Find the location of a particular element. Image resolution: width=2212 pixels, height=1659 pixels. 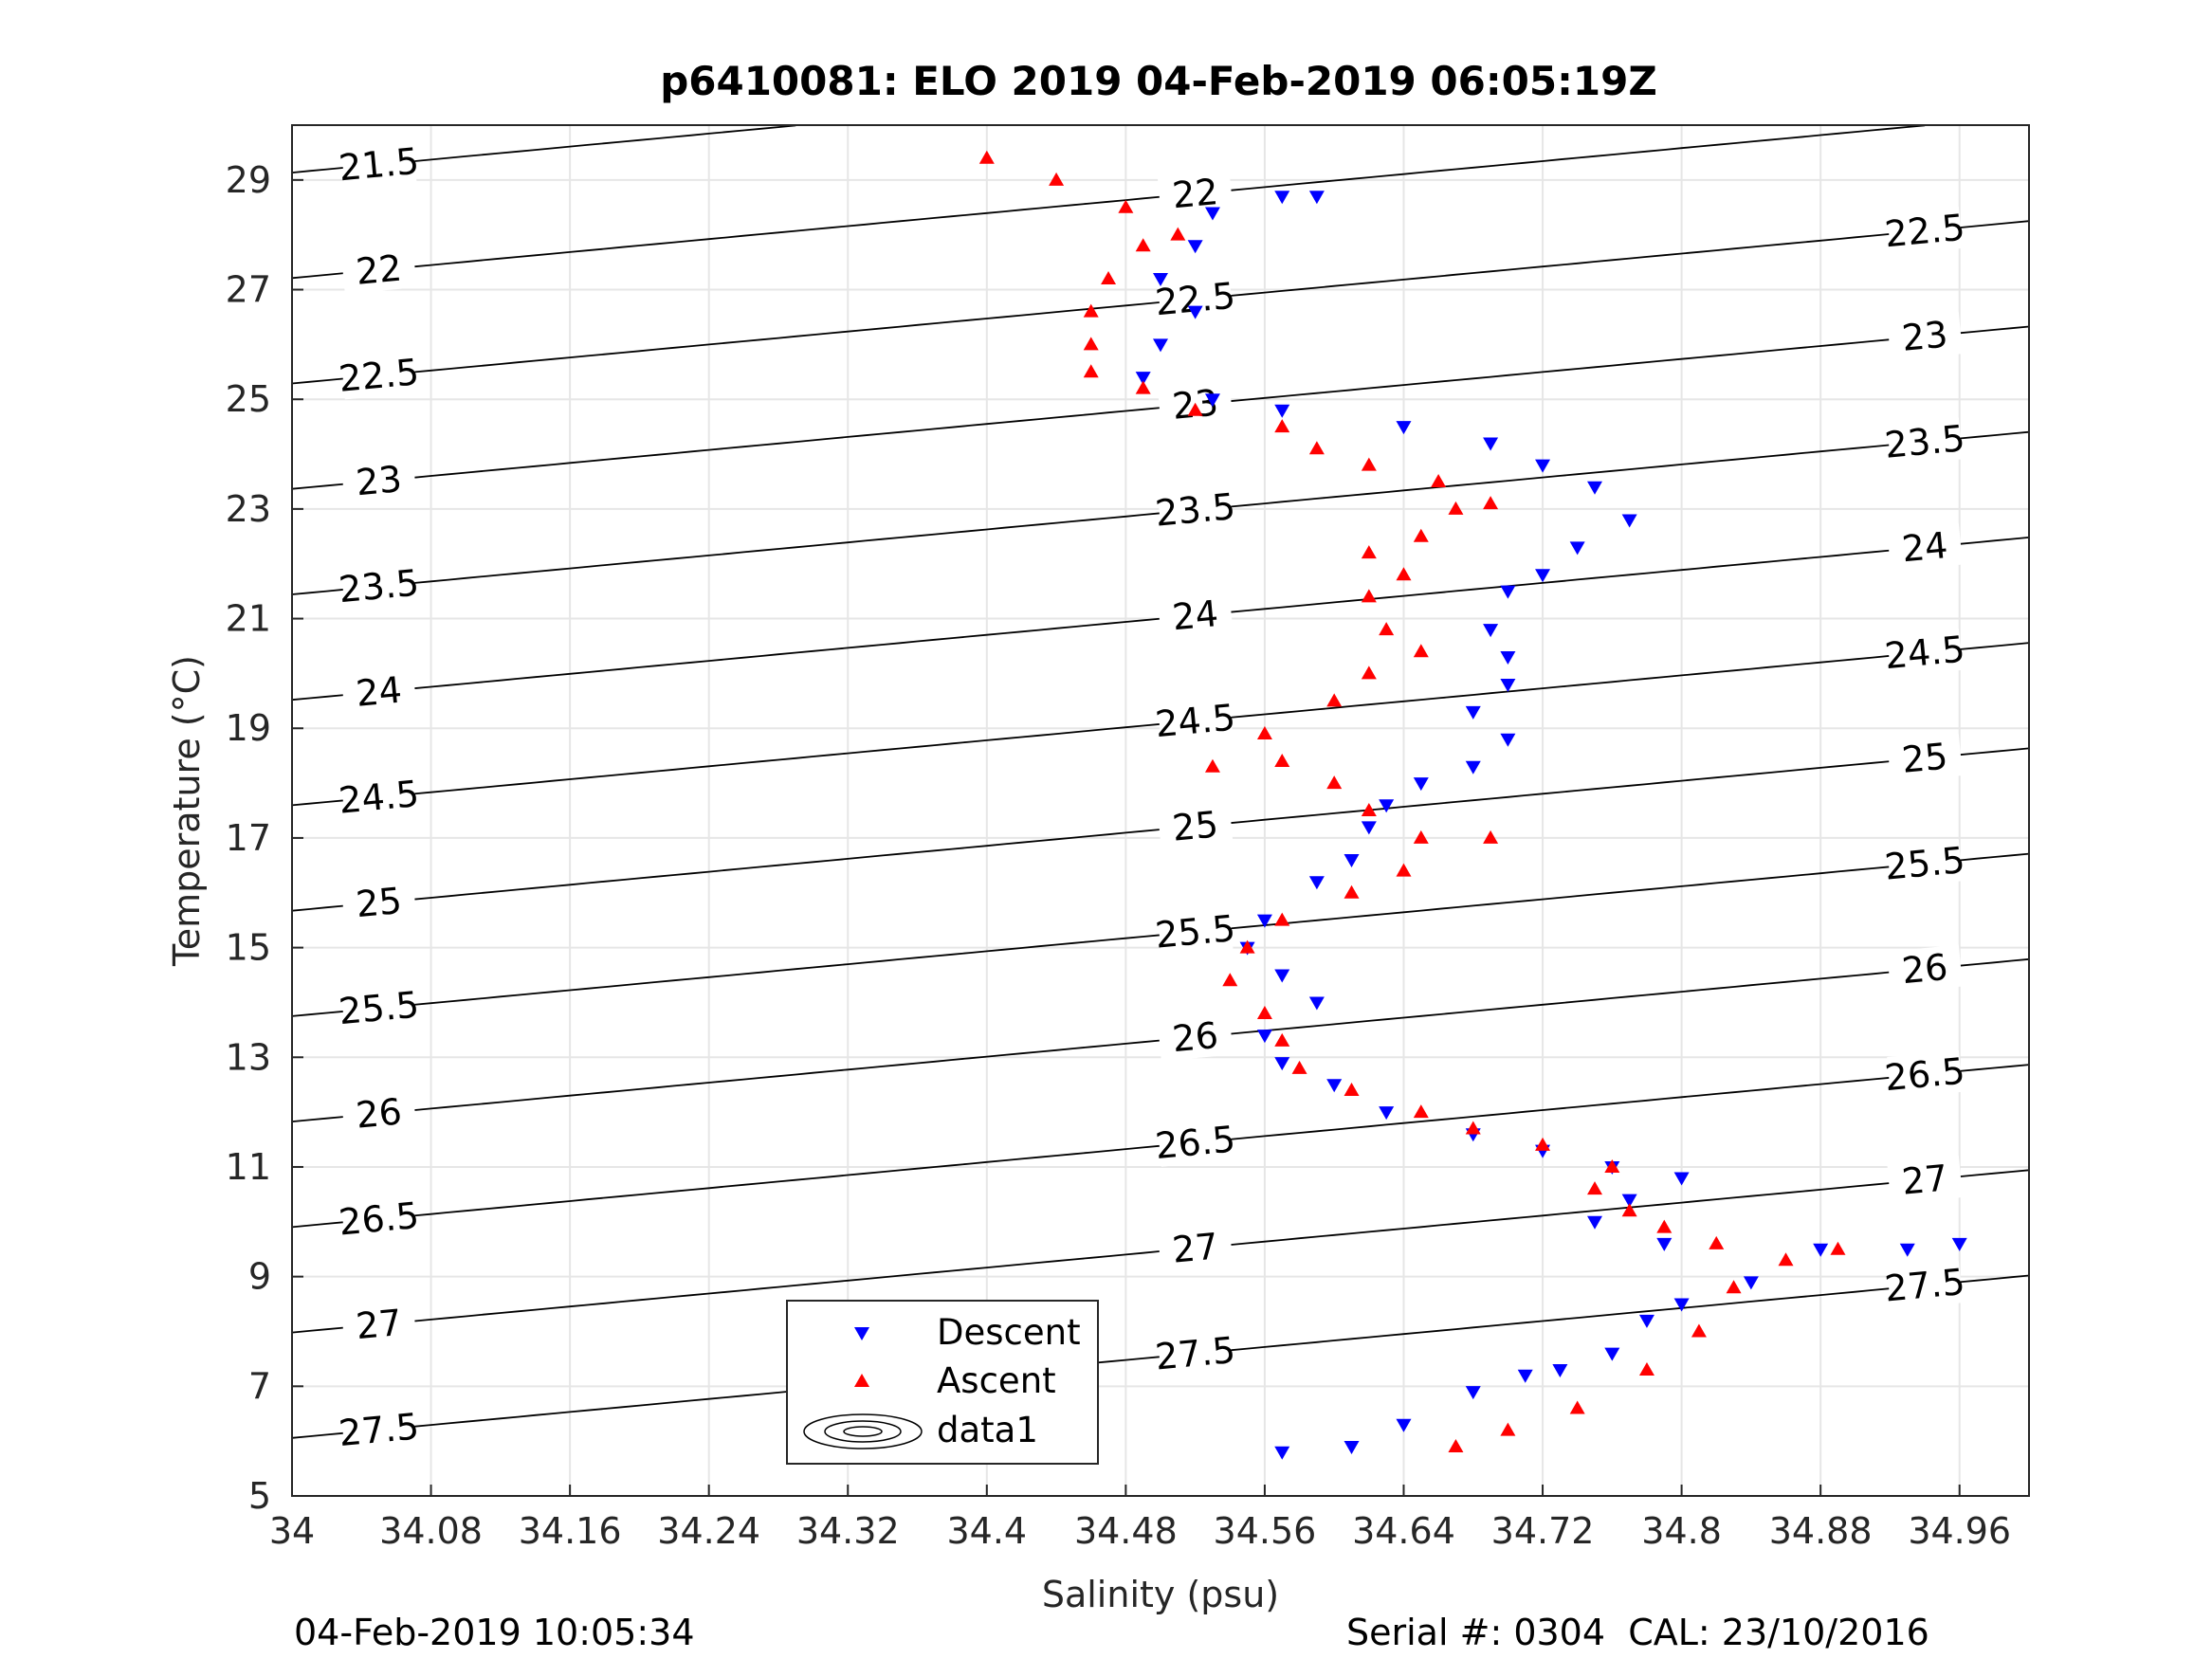

isopycnal-line is located at coordinates (1108, 202).